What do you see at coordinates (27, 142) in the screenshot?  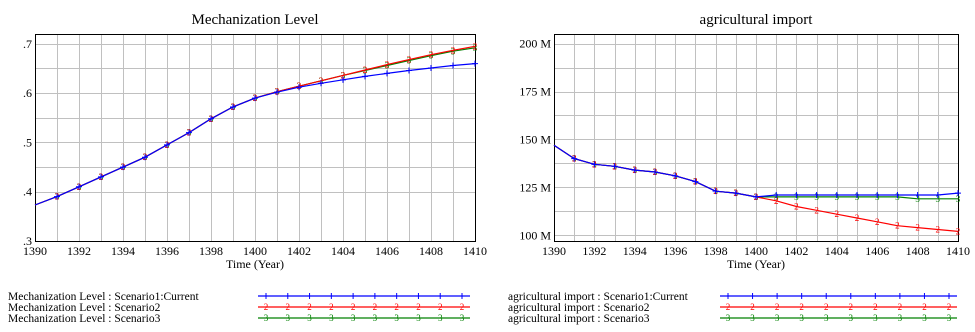 I see `y-tick-label: .5` at bounding box center [27, 142].